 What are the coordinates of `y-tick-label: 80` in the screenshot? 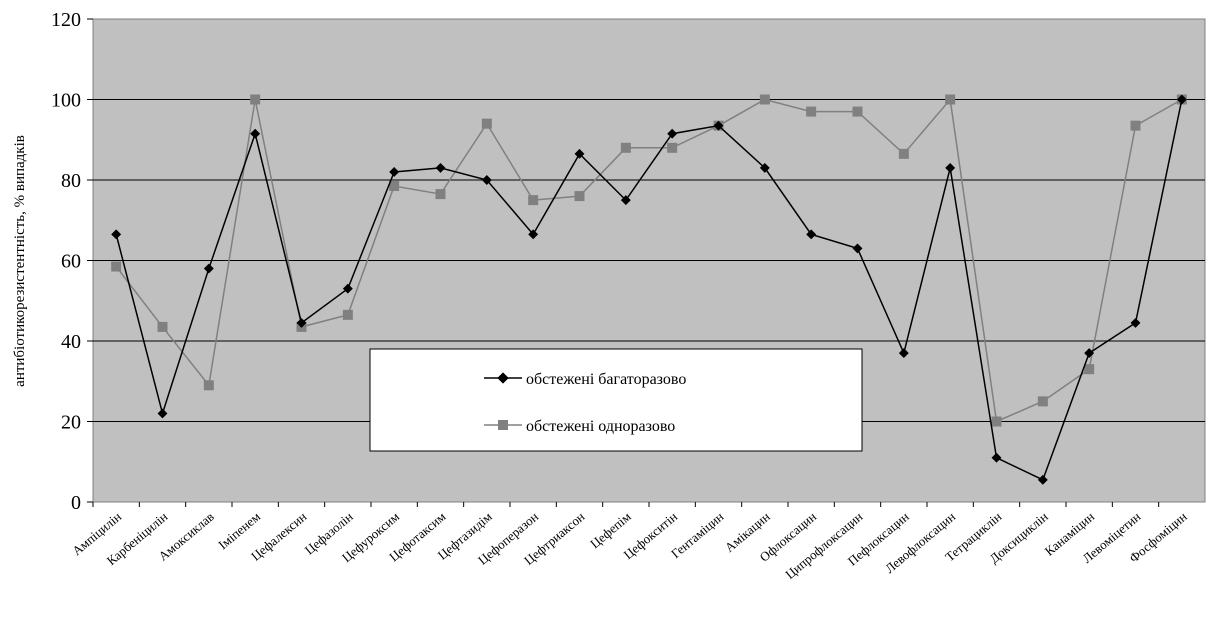 It's located at (71, 181).